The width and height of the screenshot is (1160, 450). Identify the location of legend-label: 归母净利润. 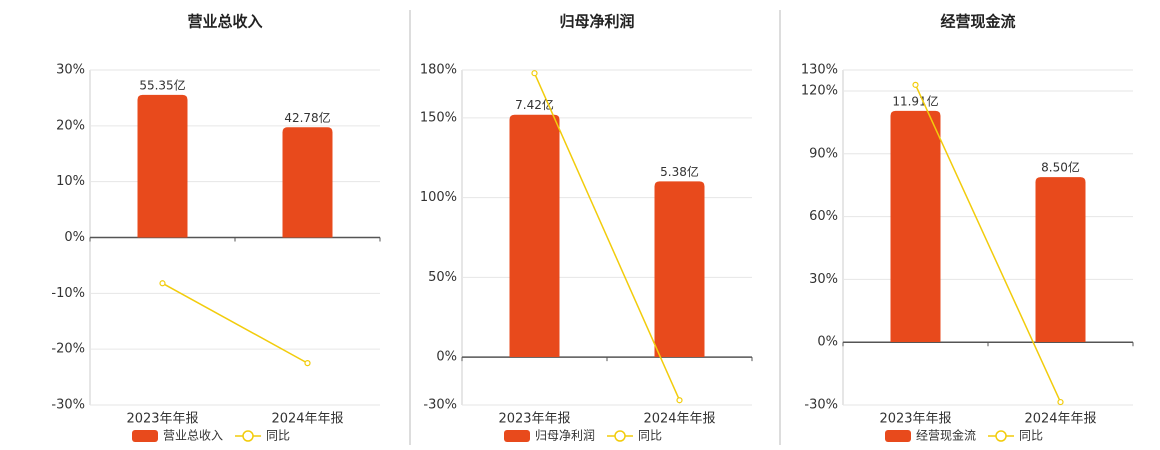
(565, 436).